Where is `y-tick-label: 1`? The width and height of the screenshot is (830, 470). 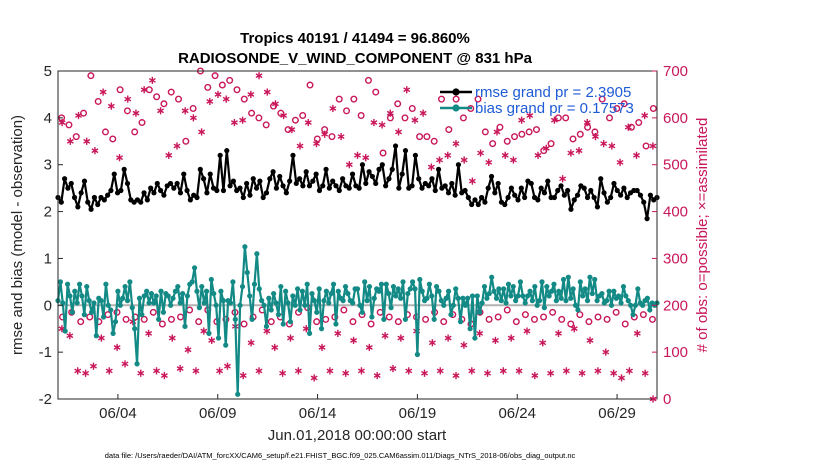 y-tick-label: 1 is located at coordinates (48, 258).